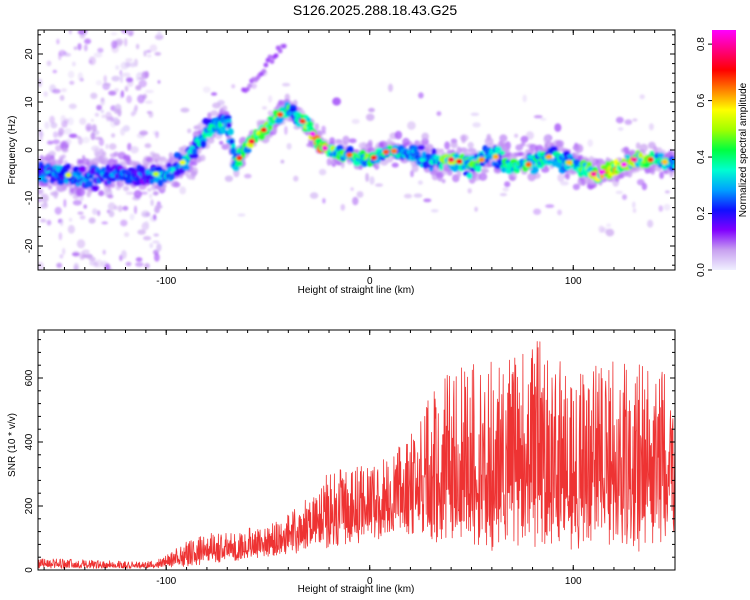  What do you see at coordinates (29, 245) in the screenshot?
I see `y-tick-label: -20` at bounding box center [29, 245].